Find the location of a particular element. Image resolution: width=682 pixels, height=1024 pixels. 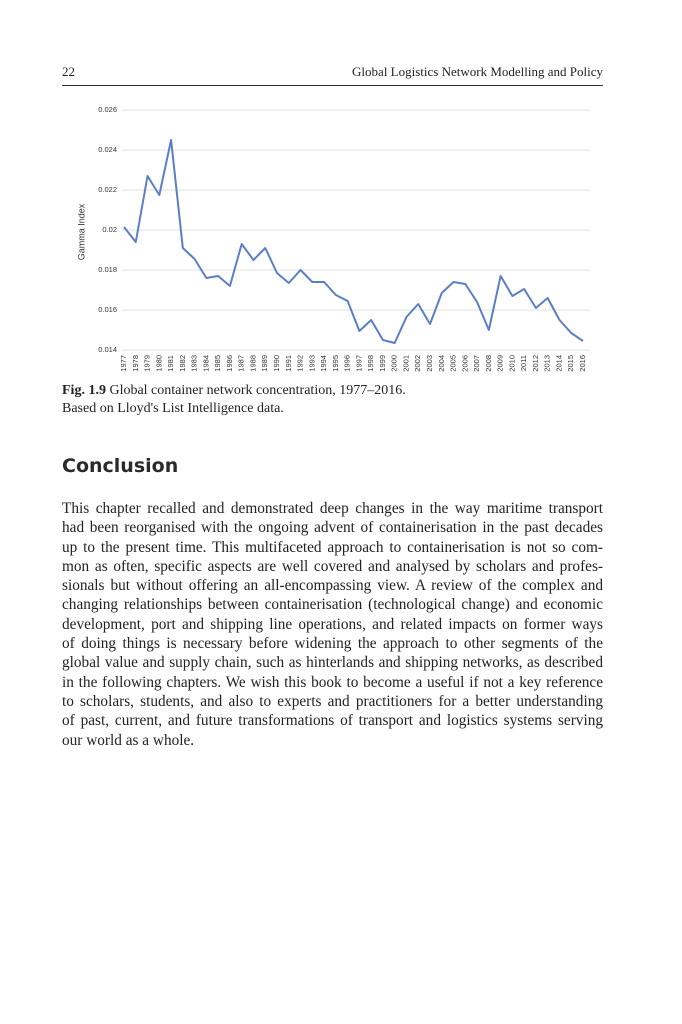

x-tick-label: 2002 is located at coordinates (417, 363).